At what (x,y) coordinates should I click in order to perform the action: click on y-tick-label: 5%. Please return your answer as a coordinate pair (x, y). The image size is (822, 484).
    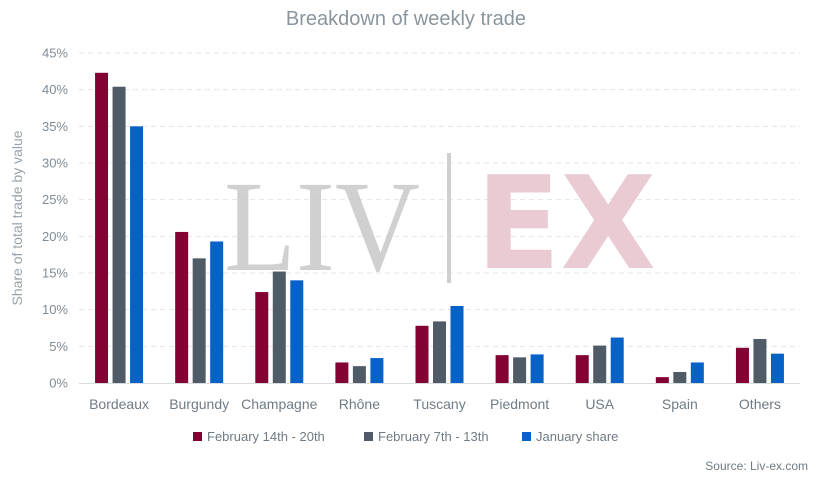
    Looking at the image, I should click on (58, 346).